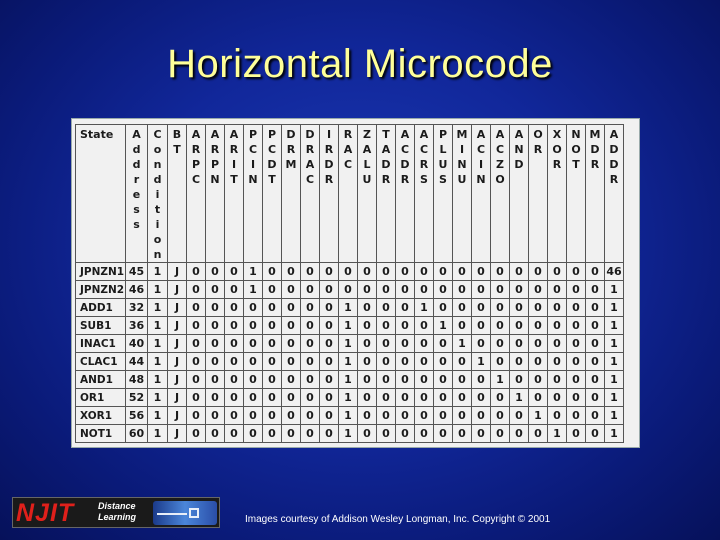 The height and width of the screenshot is (540, 720). Describe the element at coordinates (100, 289) in the screenshot. I see `state-cell: JPNZN2` at that location.